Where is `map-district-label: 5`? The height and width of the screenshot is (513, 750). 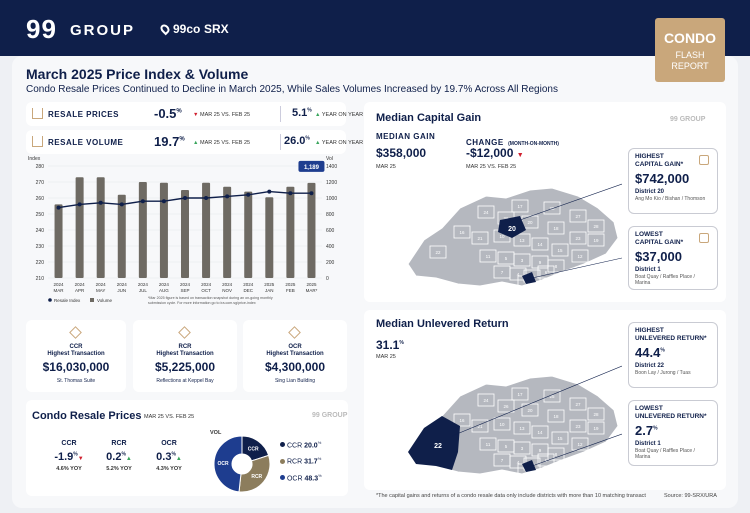
map-district-label: 5 is located at coordinates (506, 258).